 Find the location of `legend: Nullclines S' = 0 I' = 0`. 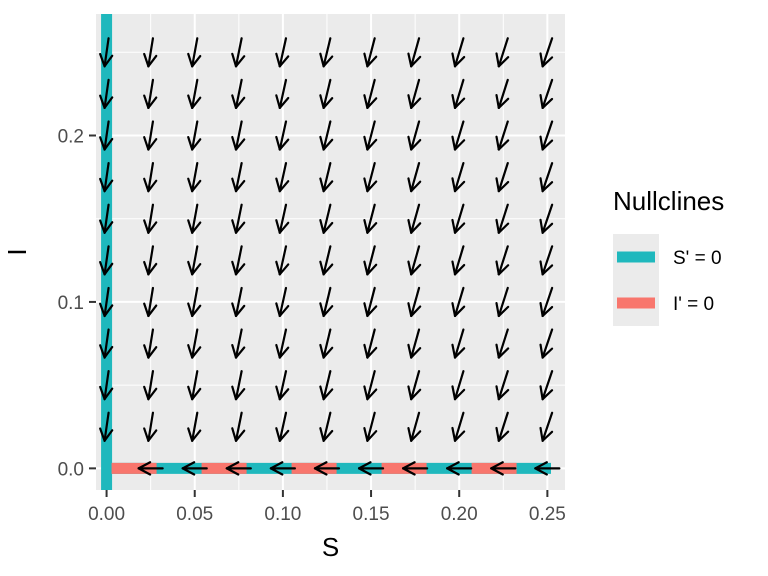

legend: Nullclines S' = 0 I' = 0 is located at coordinates (668, 256).